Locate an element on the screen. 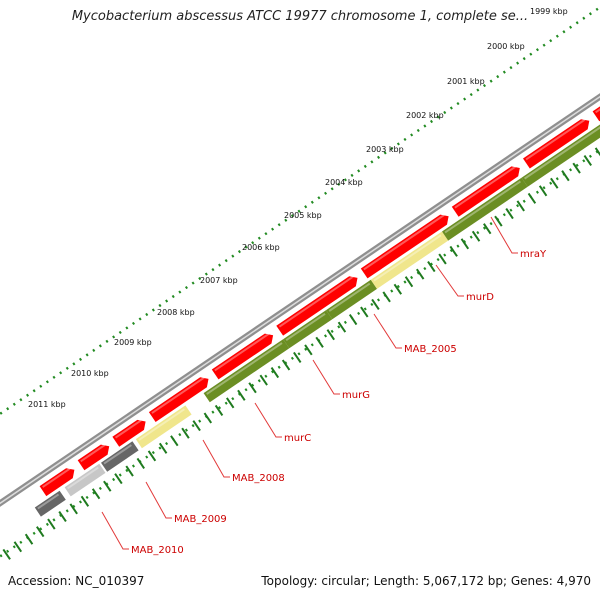  gene-MAB_2008-block is located at coordinates (246, 371).